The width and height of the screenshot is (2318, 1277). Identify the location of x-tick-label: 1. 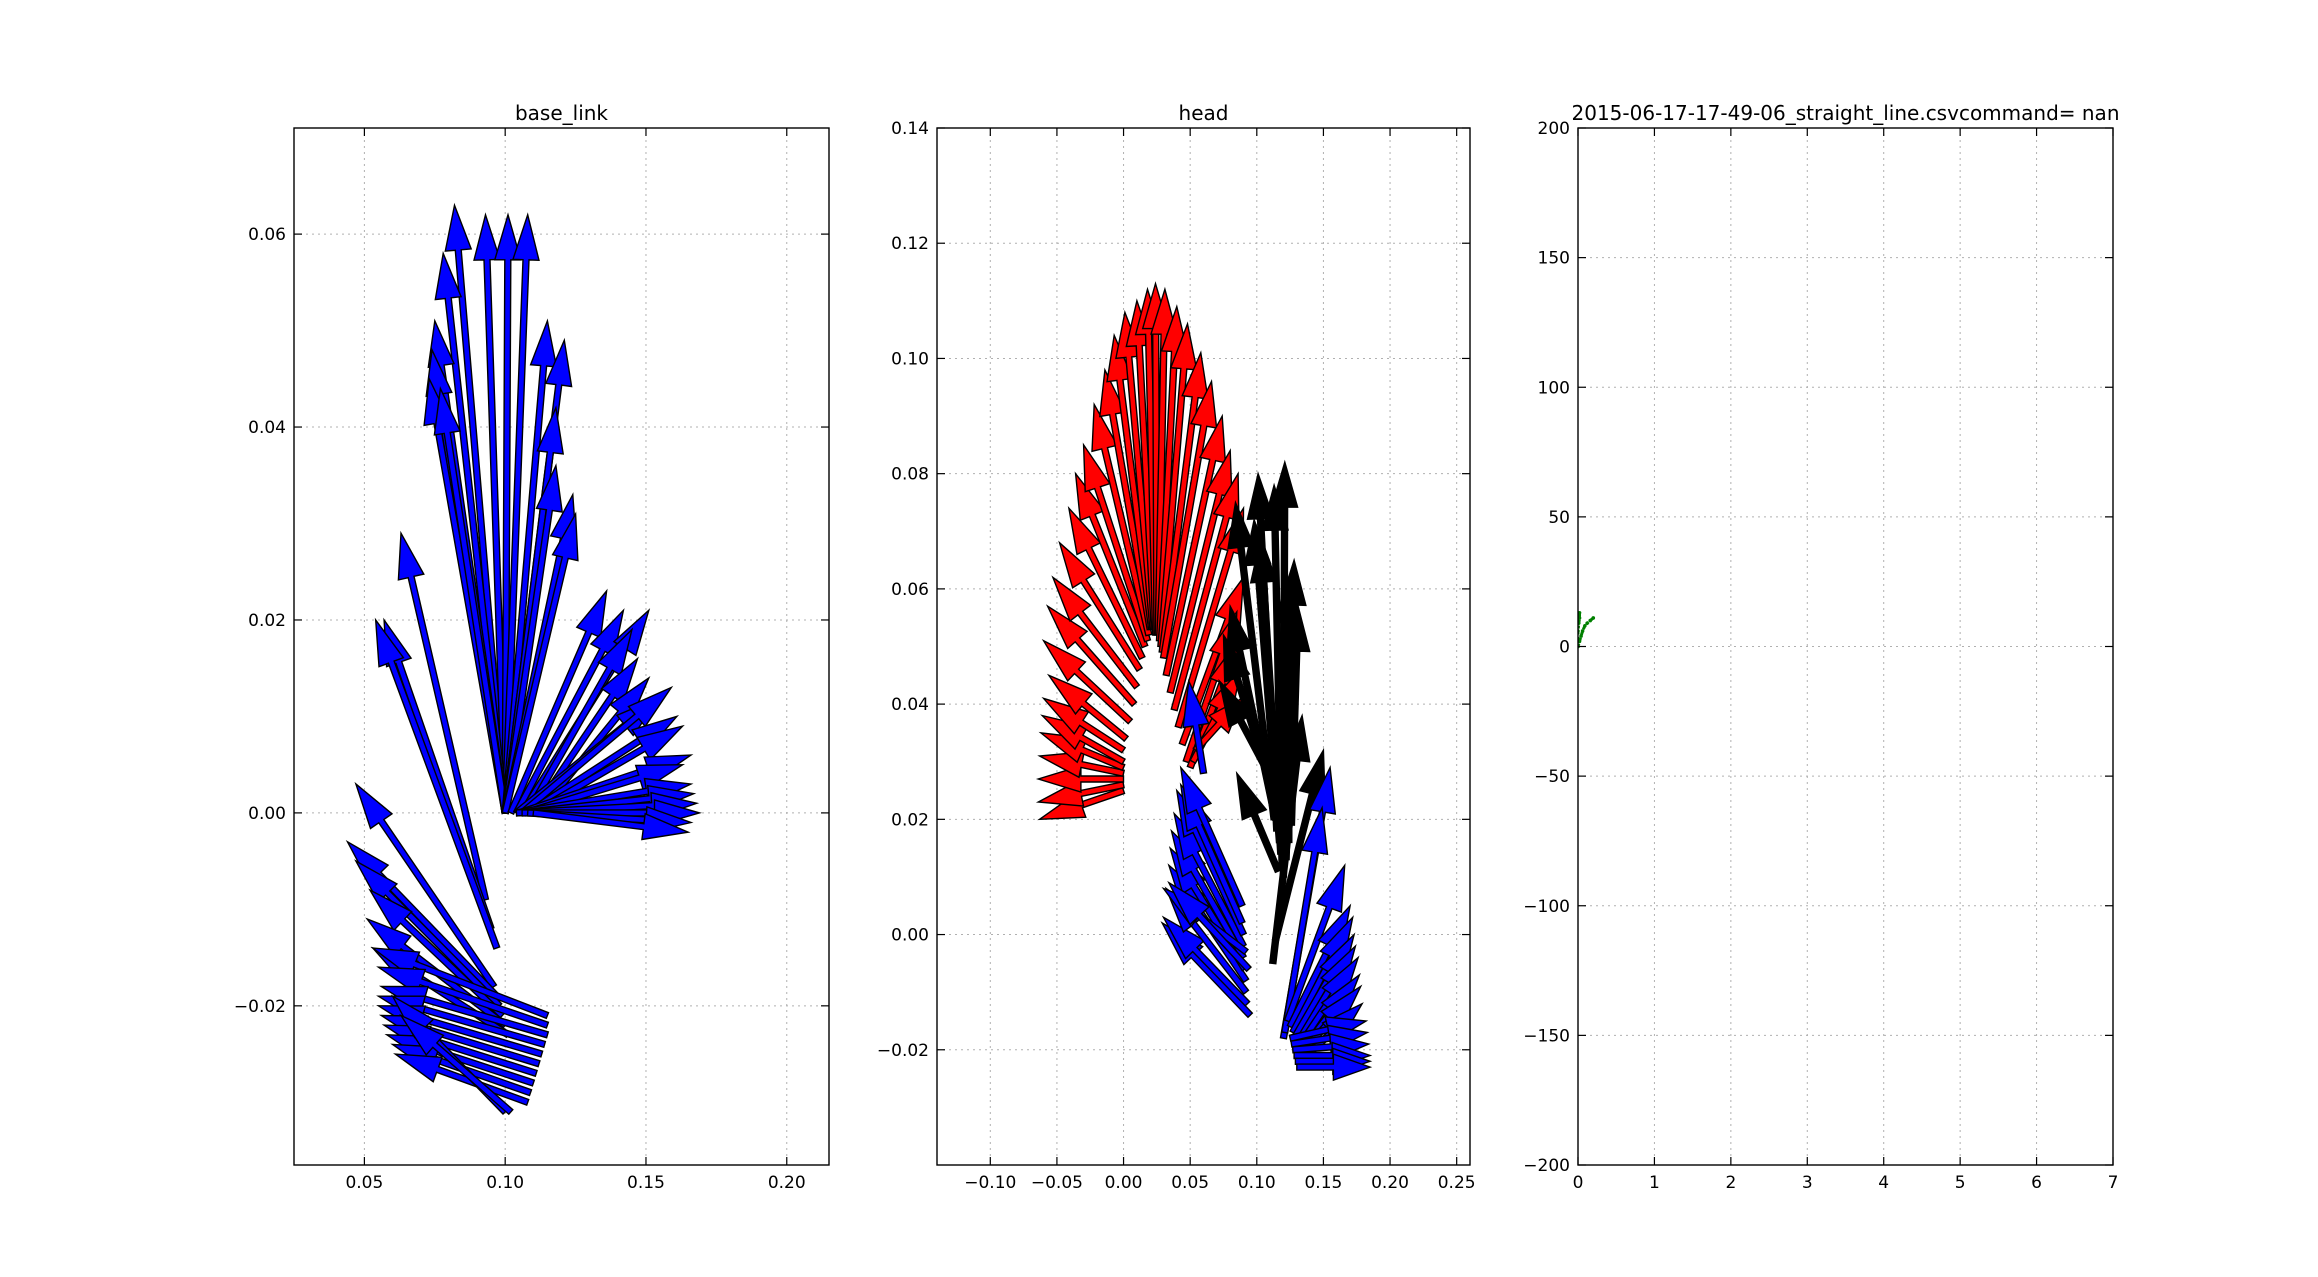
(1654, 1183).